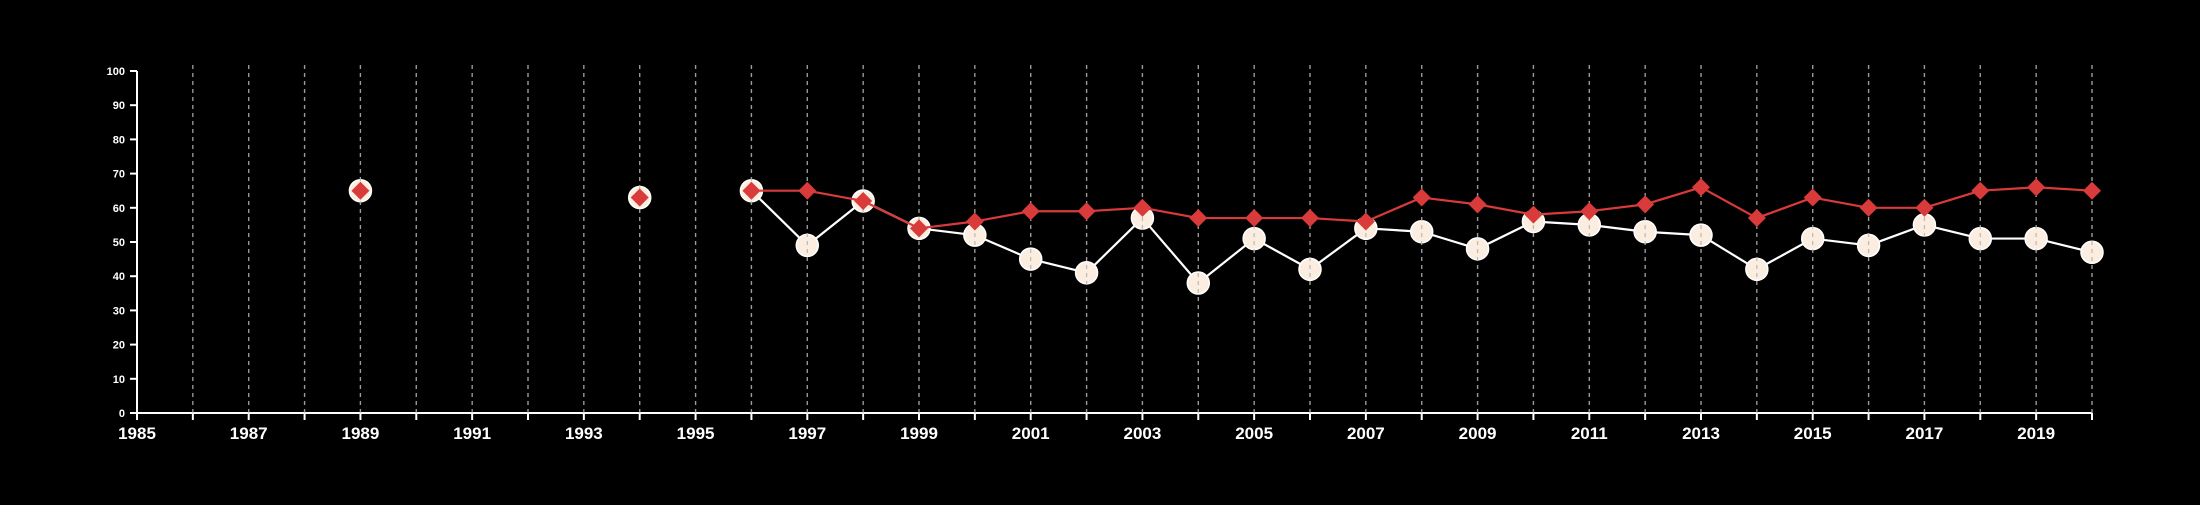  I want to click on series-1-diamond, so click(1422, 208).